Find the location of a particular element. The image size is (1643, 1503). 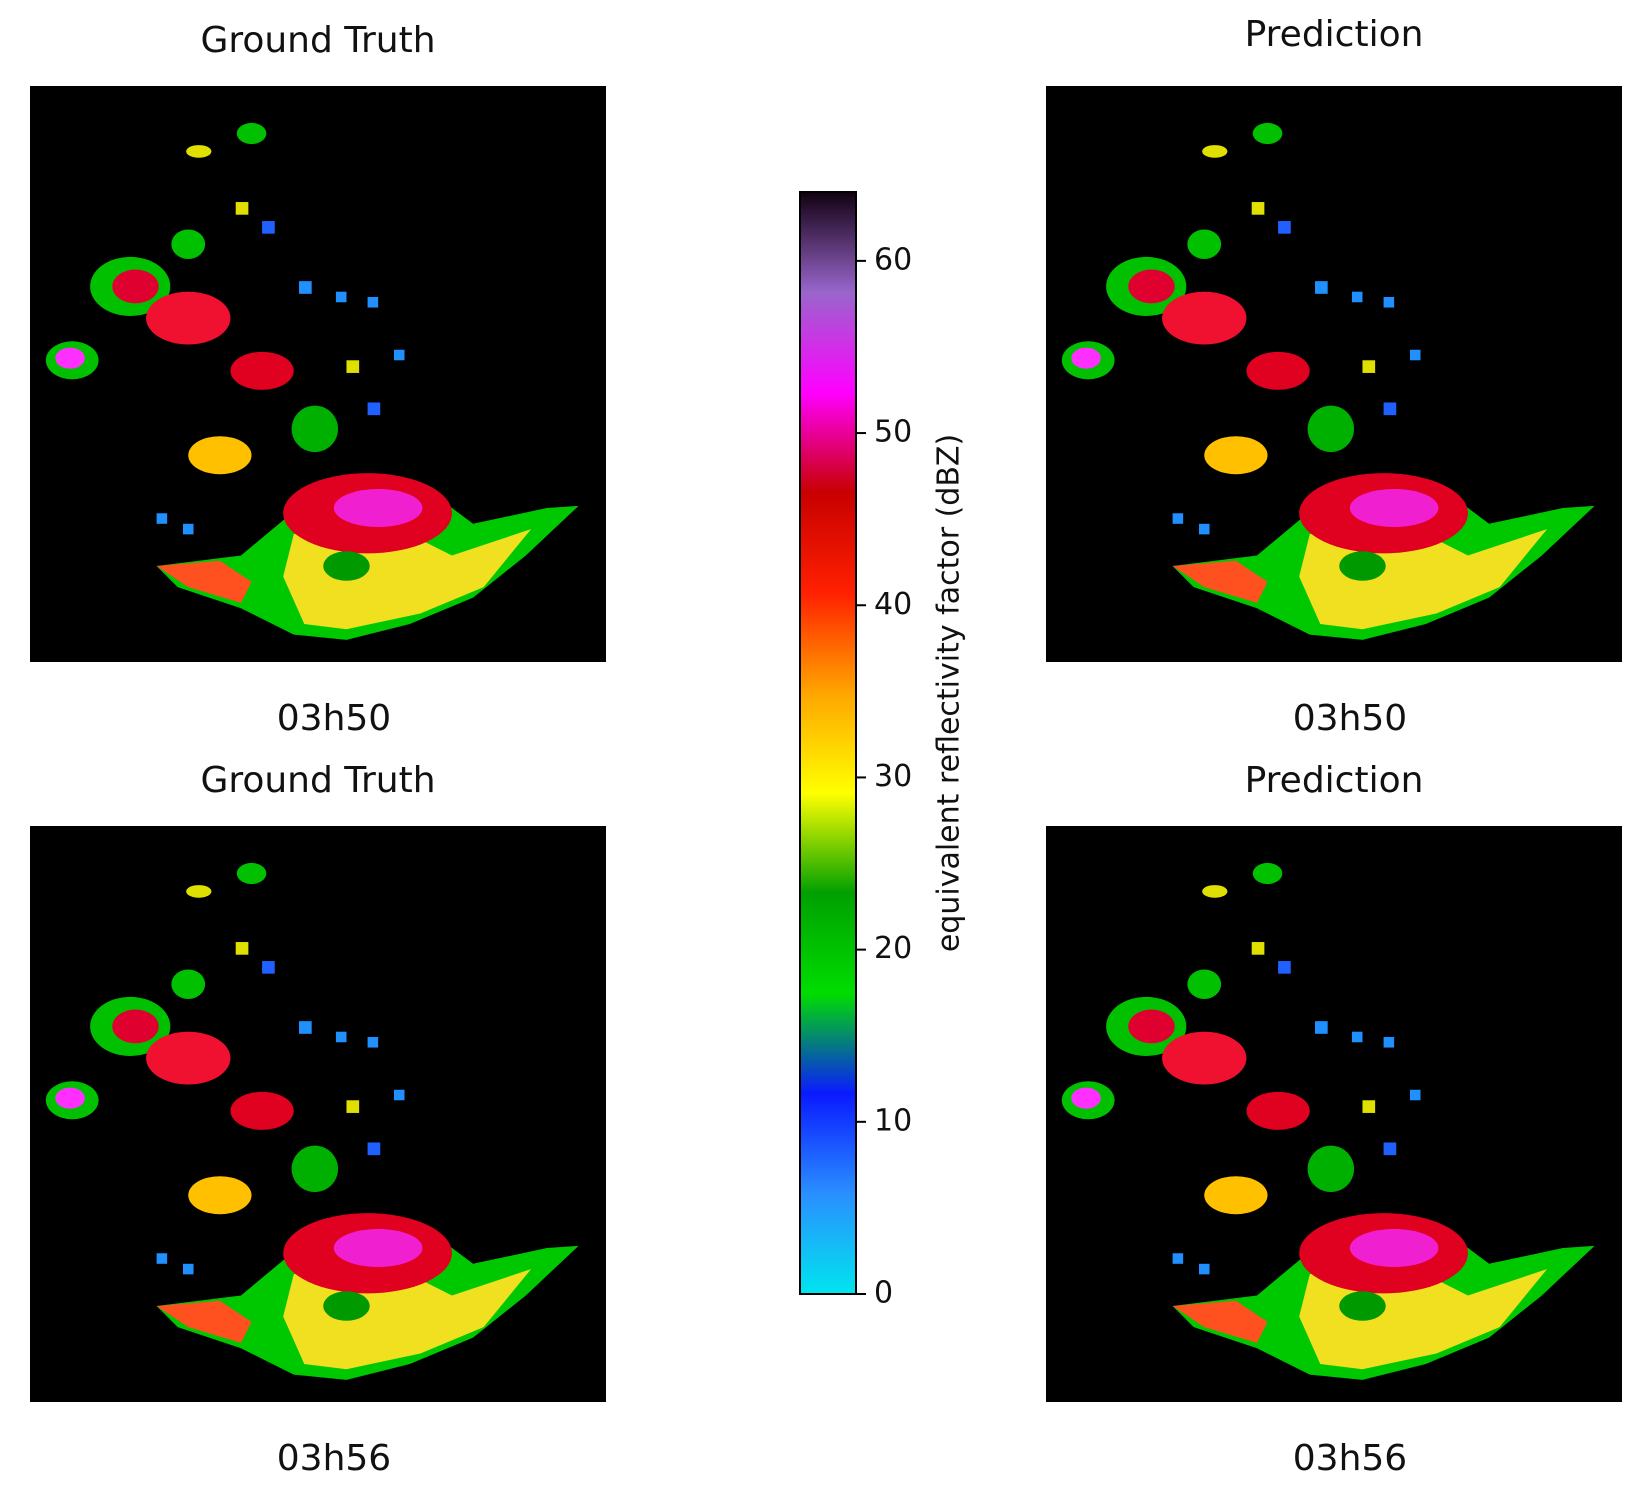

colorbar-label: equivalent reflectivity factor (dBZ) is located at coordinates (949, 693).